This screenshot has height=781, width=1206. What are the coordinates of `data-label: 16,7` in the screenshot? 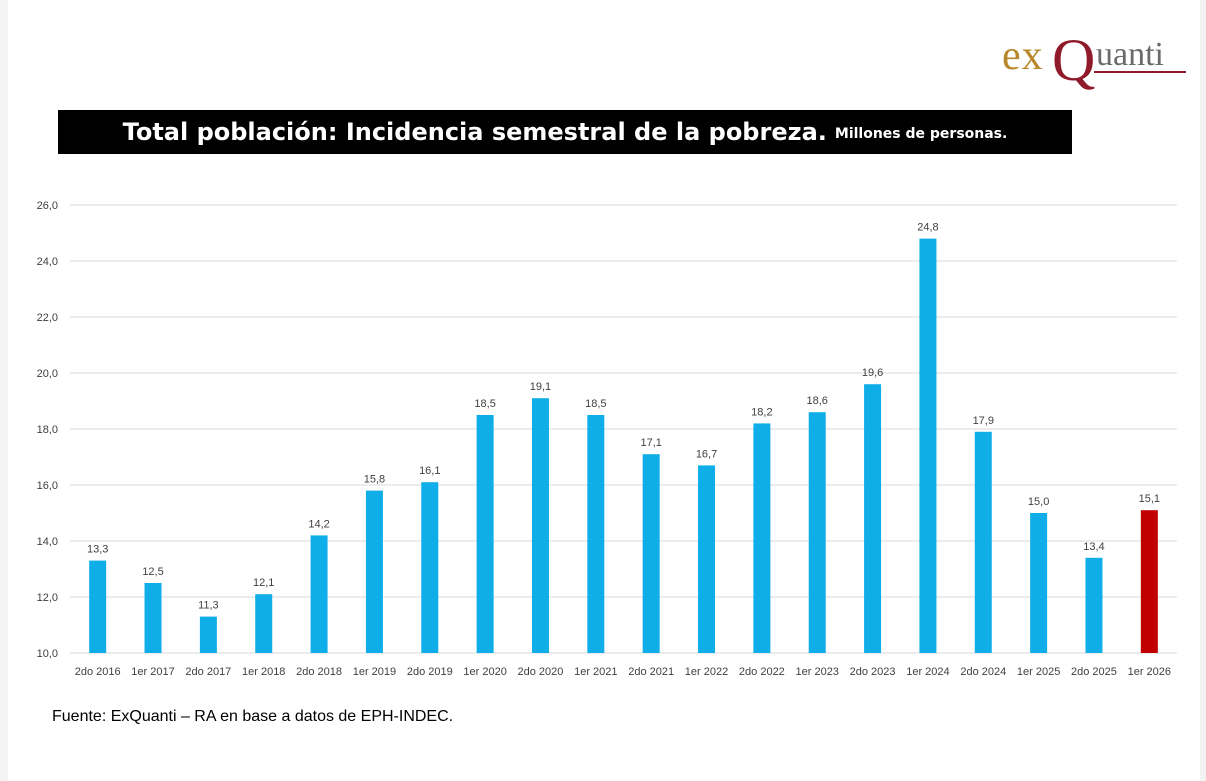 It's located at (706, 454).